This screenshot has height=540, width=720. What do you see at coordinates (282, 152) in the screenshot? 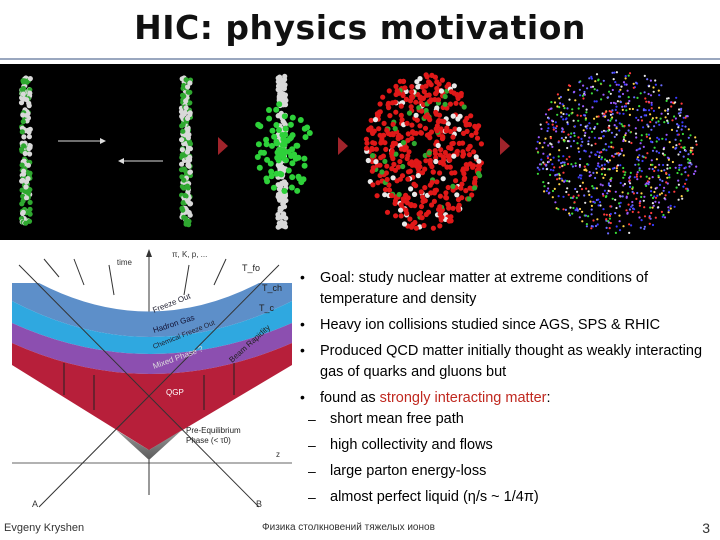
I see `collision-image` at bounding box center [282, 152].